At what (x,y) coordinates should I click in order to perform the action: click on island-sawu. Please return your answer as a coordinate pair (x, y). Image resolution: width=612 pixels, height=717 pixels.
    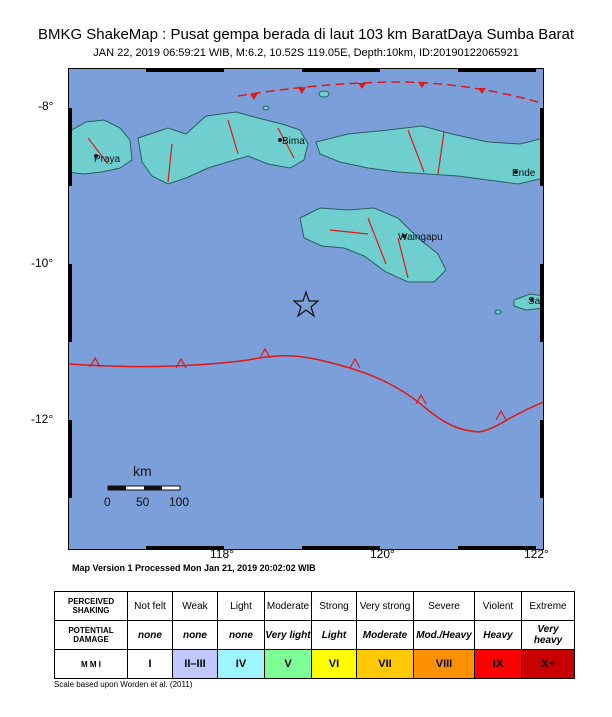
    Looking at the image, I should click on (528, 302).